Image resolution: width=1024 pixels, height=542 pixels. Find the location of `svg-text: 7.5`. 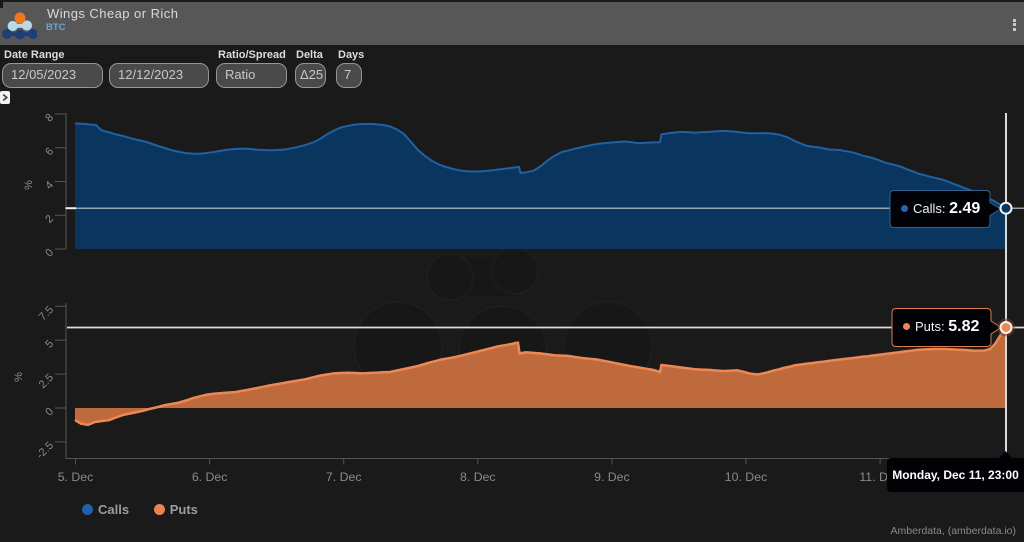

svg-text: 7.5 is located at coordinates (46, 313).